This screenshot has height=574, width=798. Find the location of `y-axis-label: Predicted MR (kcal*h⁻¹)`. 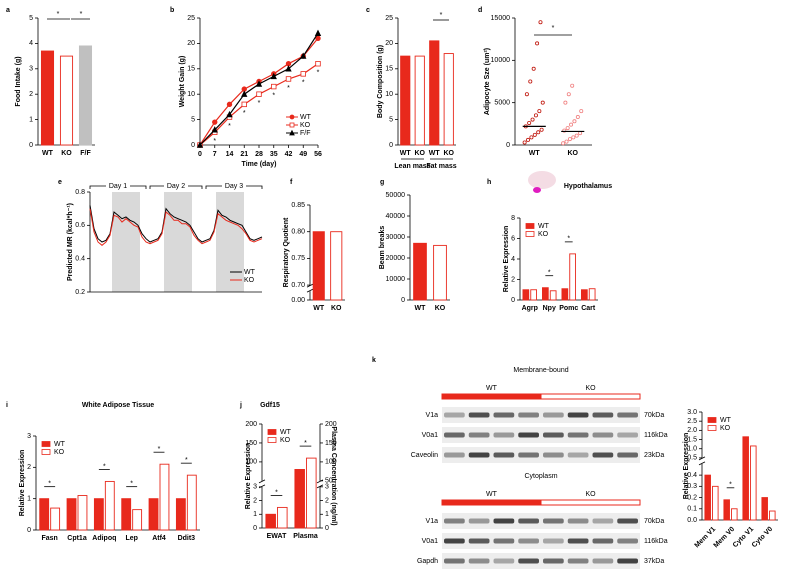

y-axis-label: Predicted MR (kcal*h⁻¹) is located at coordinates (70, 242).